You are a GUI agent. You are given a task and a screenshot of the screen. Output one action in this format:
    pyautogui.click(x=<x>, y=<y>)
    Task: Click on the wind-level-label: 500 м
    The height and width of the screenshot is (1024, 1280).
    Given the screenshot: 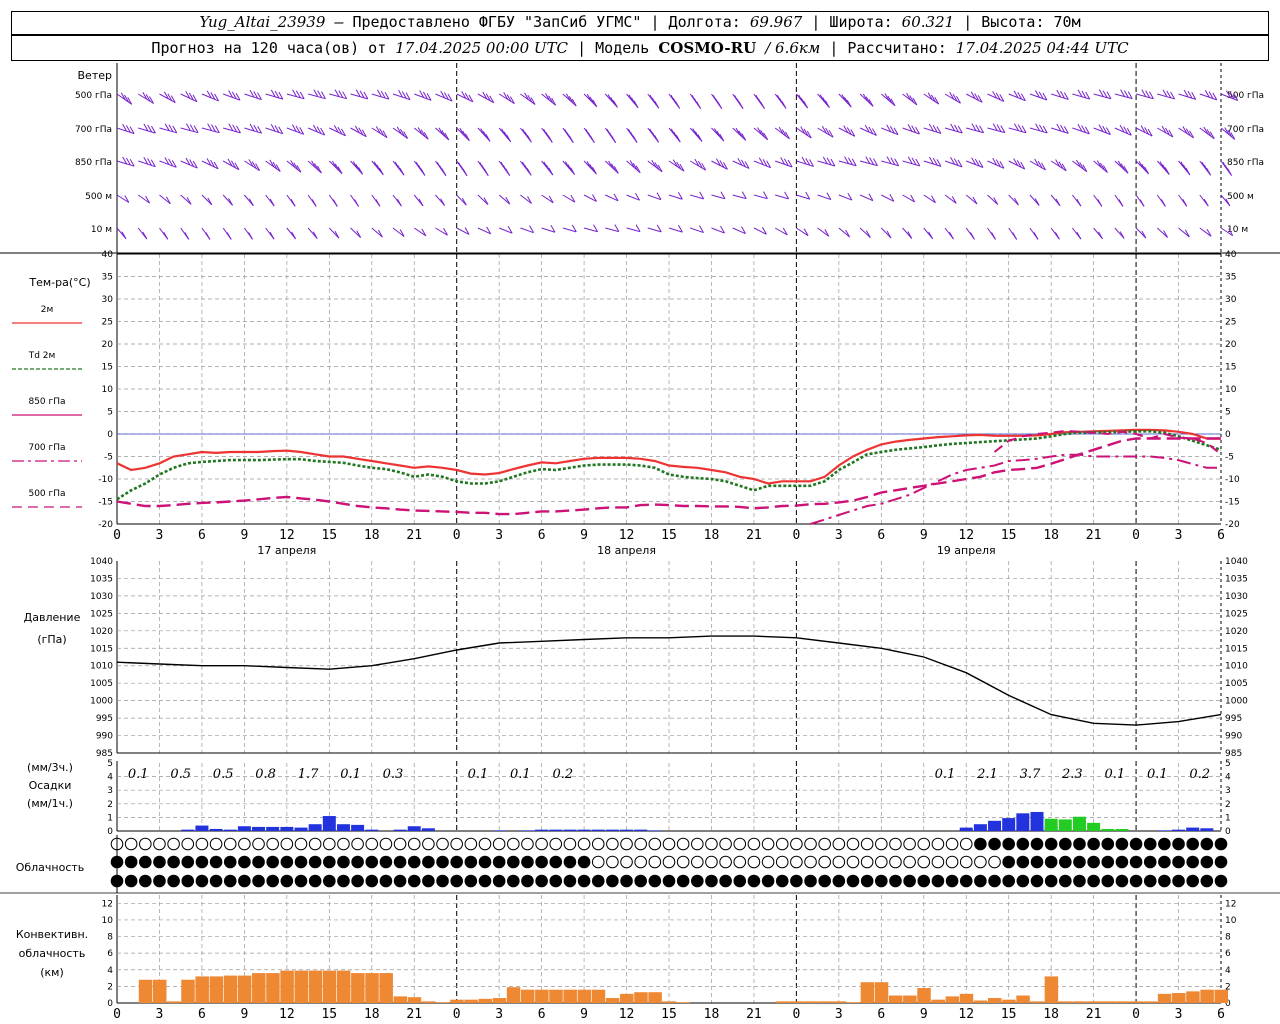 What is the action you would take?
    pyautogui.click(x=98, y=197)
    